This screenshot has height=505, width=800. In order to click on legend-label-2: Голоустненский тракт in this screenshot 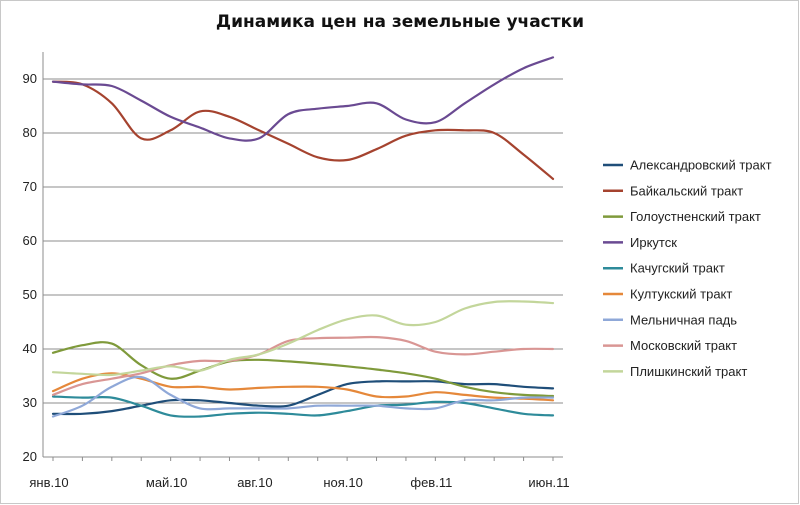, I will do `click(695, 216)`.